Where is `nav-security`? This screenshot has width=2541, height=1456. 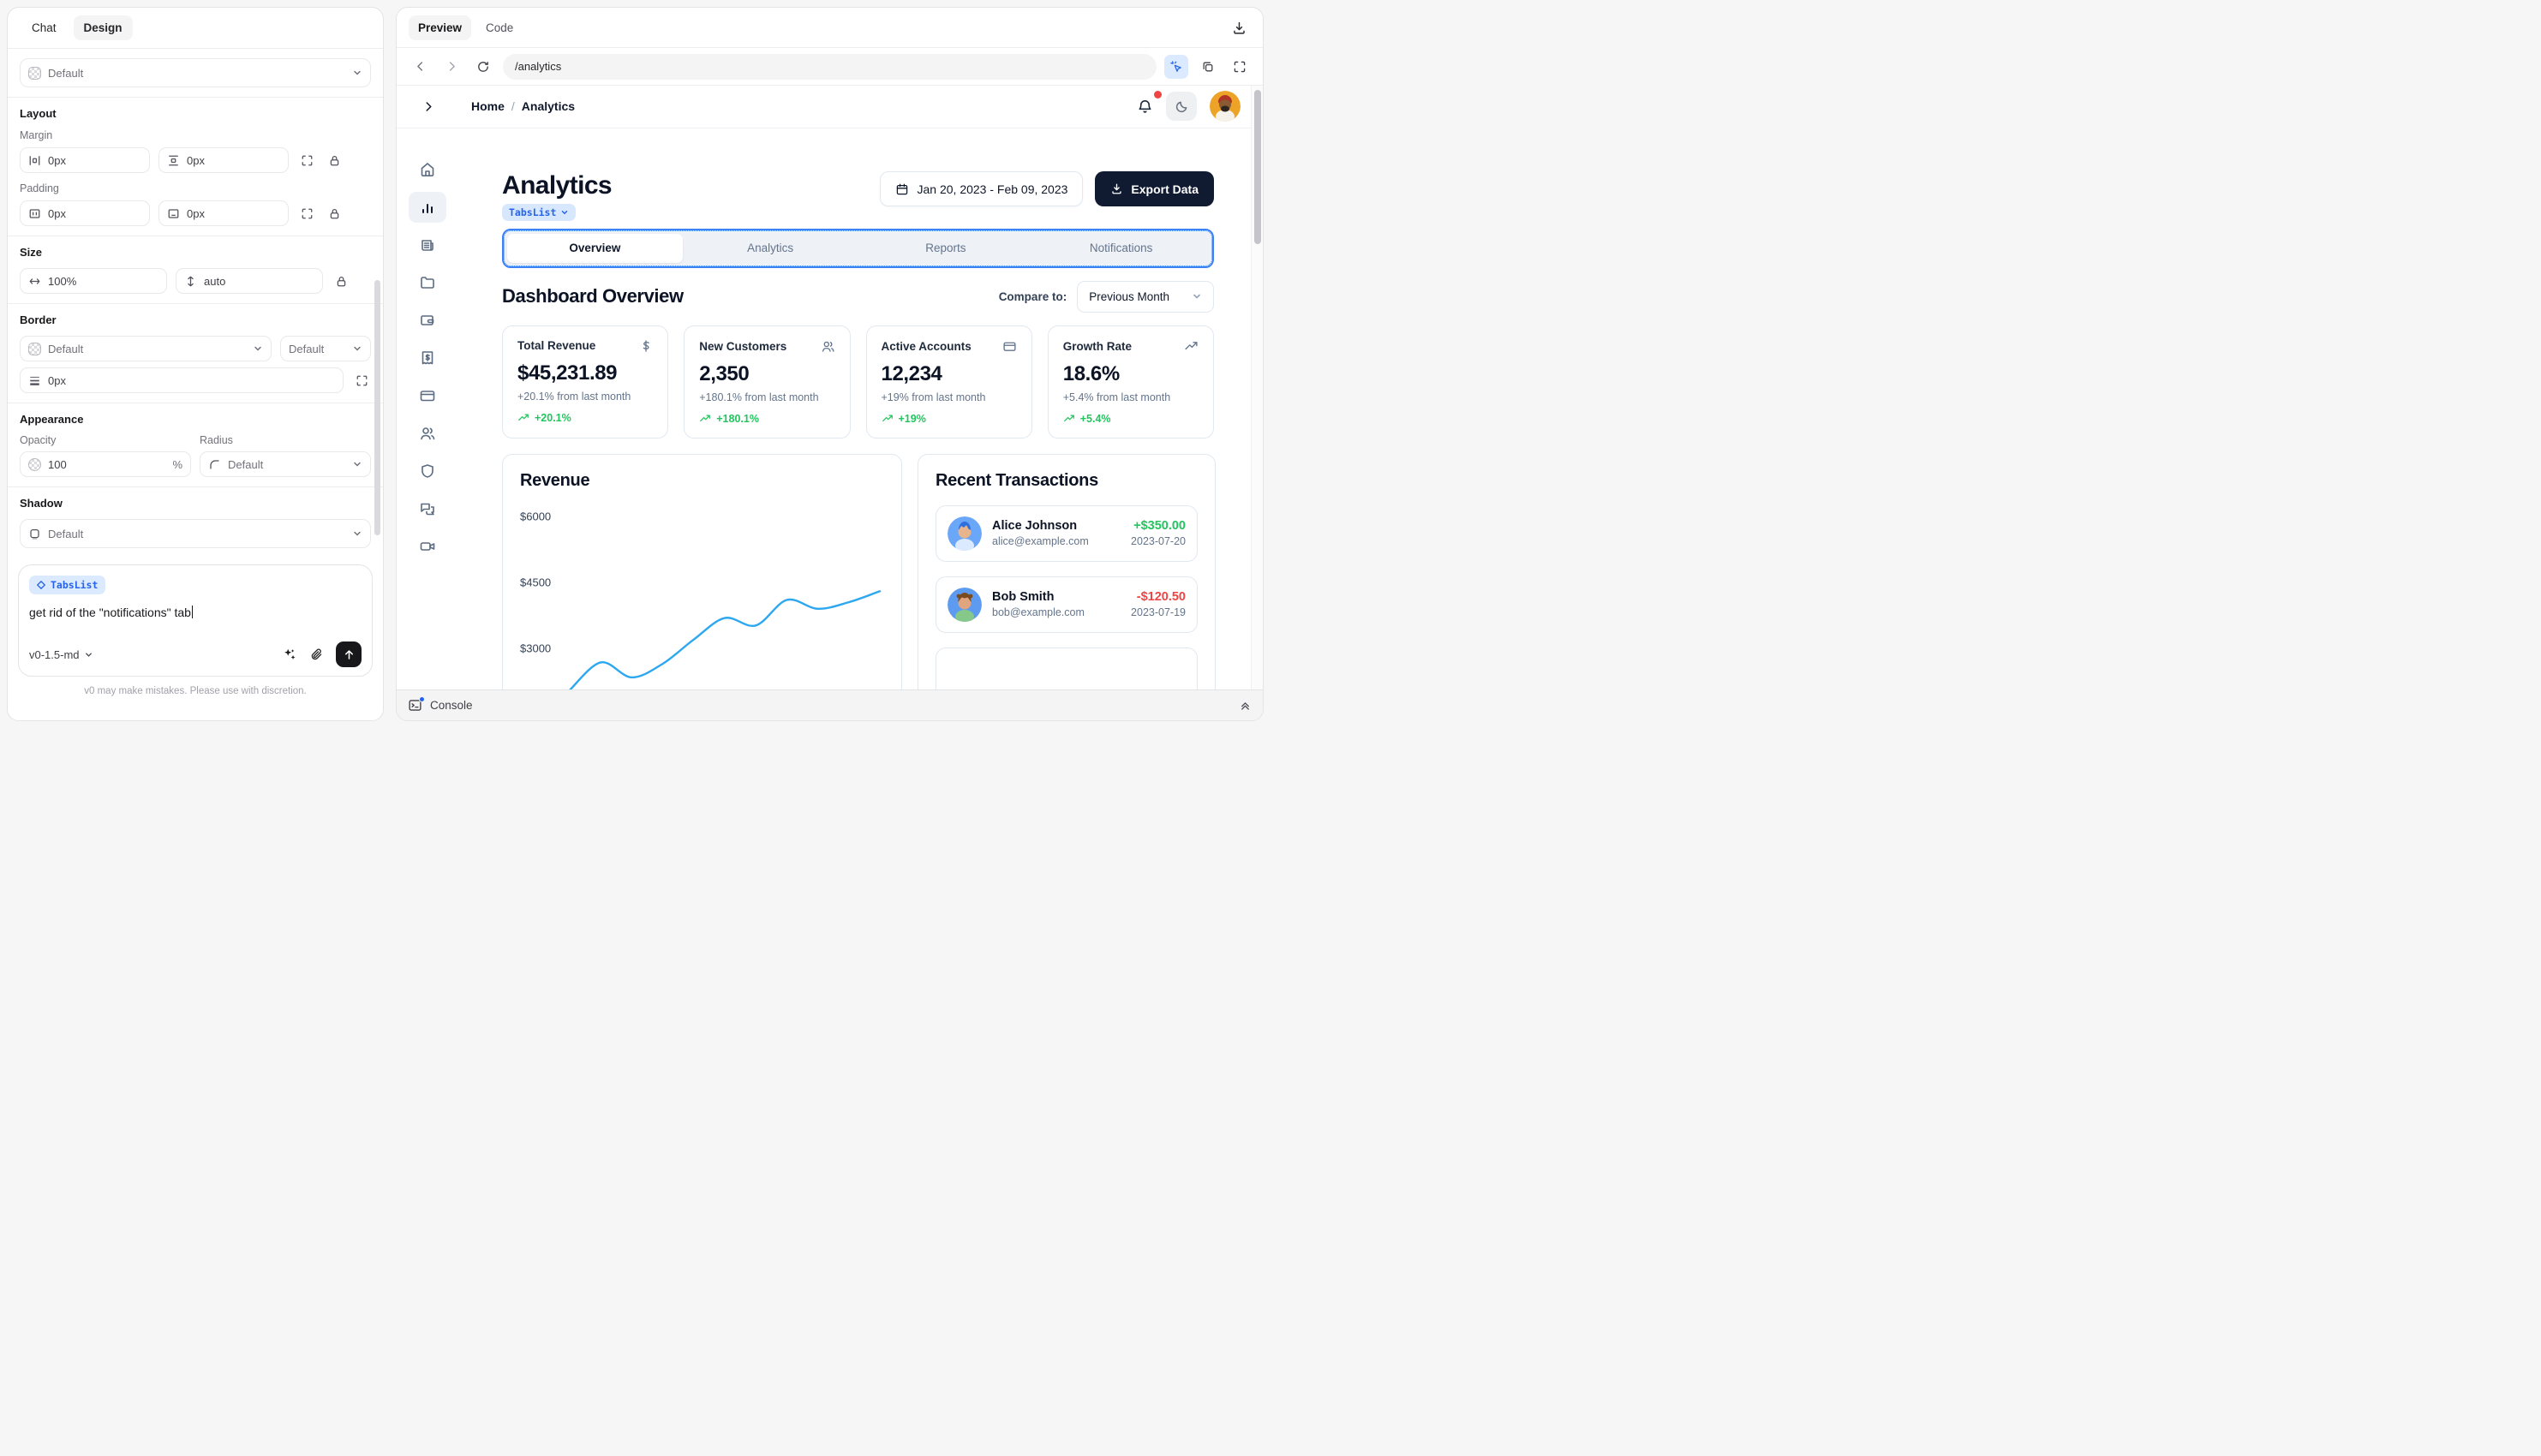
nav-security is located at coordinates (427, 471).